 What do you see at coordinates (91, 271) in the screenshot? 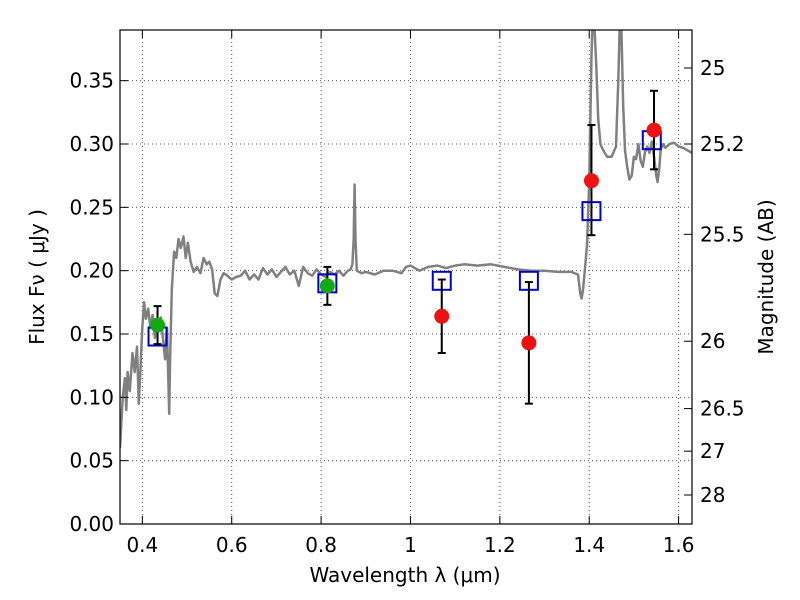
I see `y-tick-label: 0.20` at bounding box center [91, 271].